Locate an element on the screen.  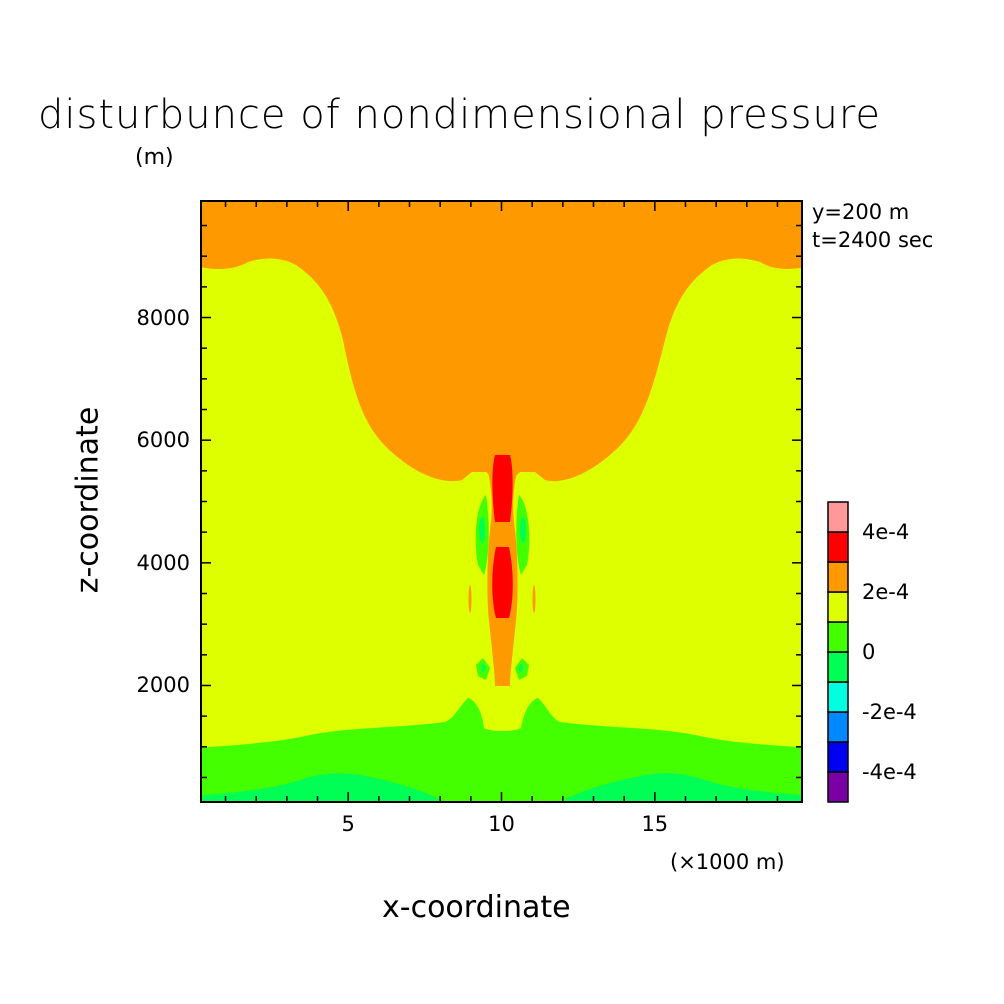
x-tick-label: 5 is located at coordinates (348, 824).